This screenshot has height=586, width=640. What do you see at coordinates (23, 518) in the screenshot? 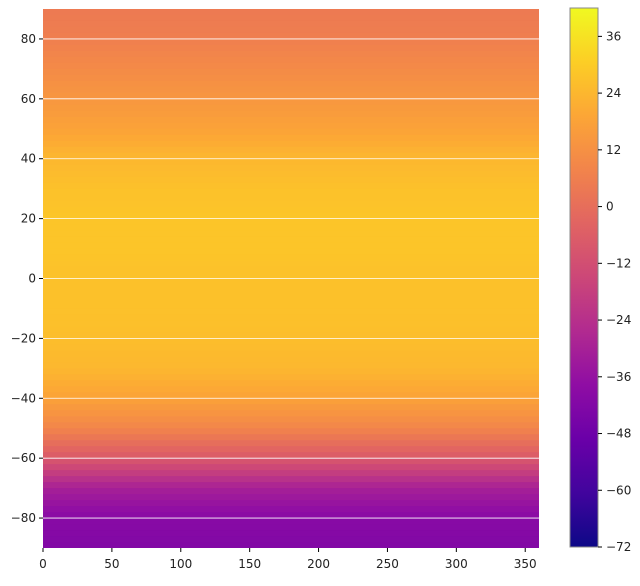
I see `y-tick-label: −80` at bounding box center [23, 518].